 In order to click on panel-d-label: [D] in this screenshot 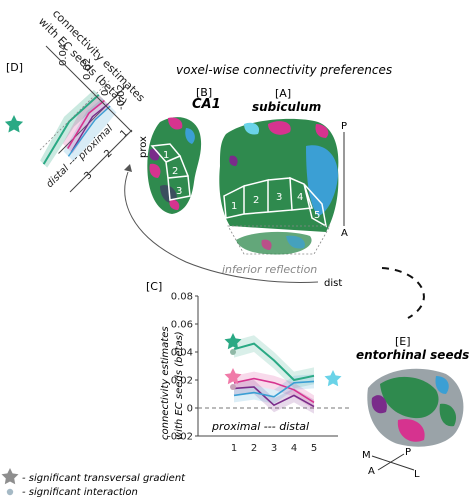, I will do `click(14, 67)`.